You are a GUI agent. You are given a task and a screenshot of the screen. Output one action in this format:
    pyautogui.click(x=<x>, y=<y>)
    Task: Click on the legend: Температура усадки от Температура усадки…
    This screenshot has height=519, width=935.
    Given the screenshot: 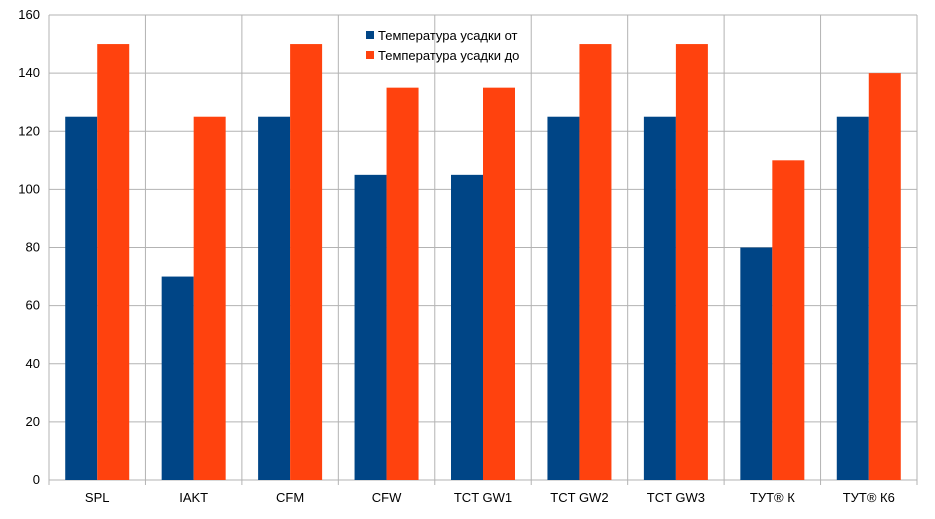 What is the action you would take?
    pyautogui.click(x=442, y=45)
    